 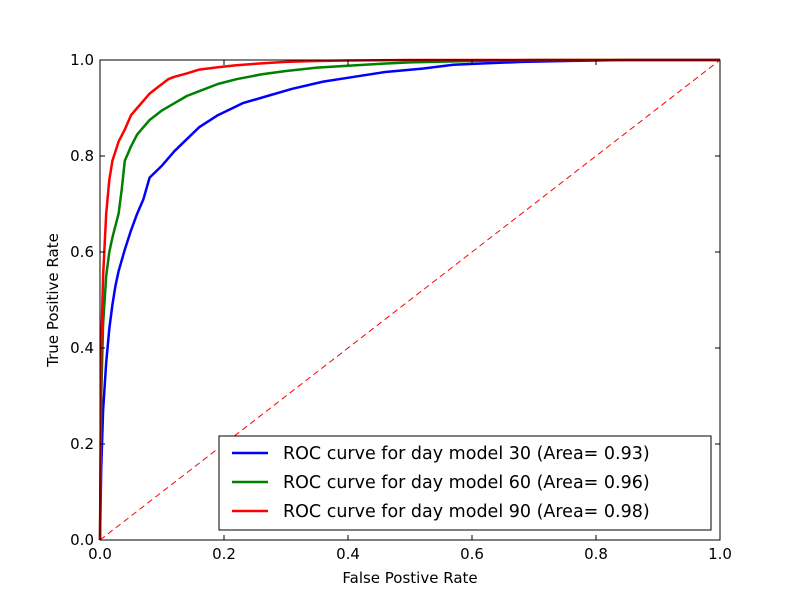 I want to click on y-tick-label: 0.0, so click(x=82, y=540).